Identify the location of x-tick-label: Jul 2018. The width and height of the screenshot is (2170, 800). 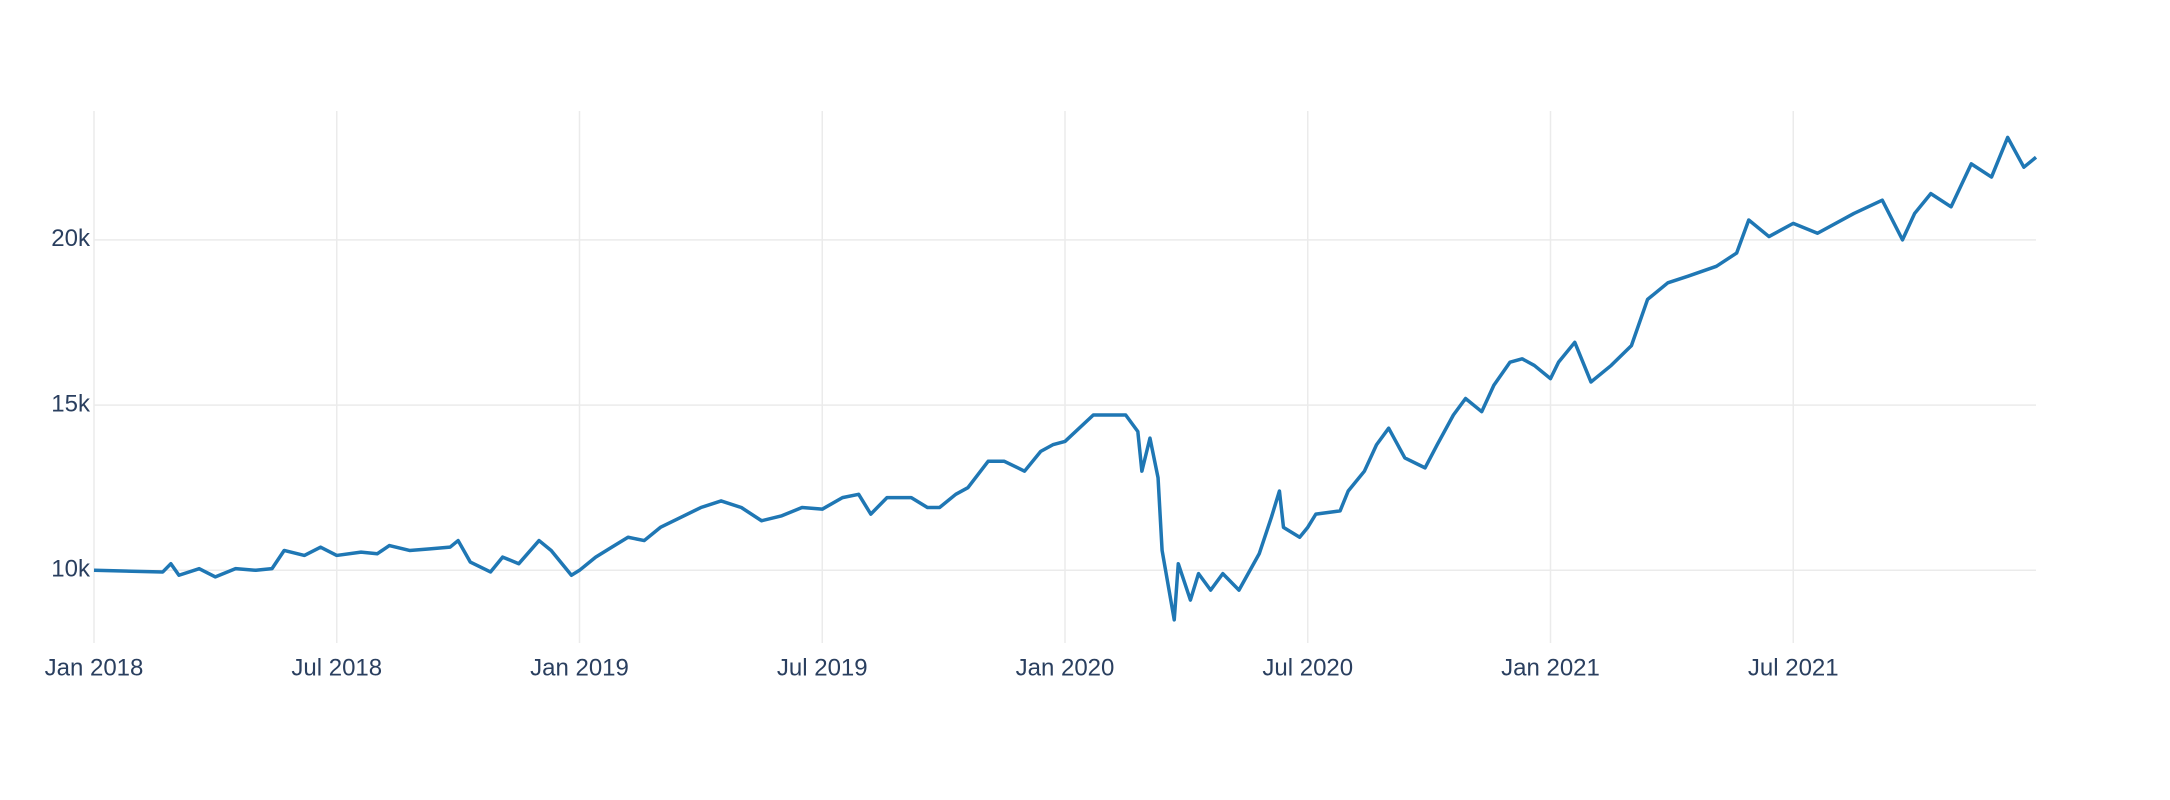
(336, 667).